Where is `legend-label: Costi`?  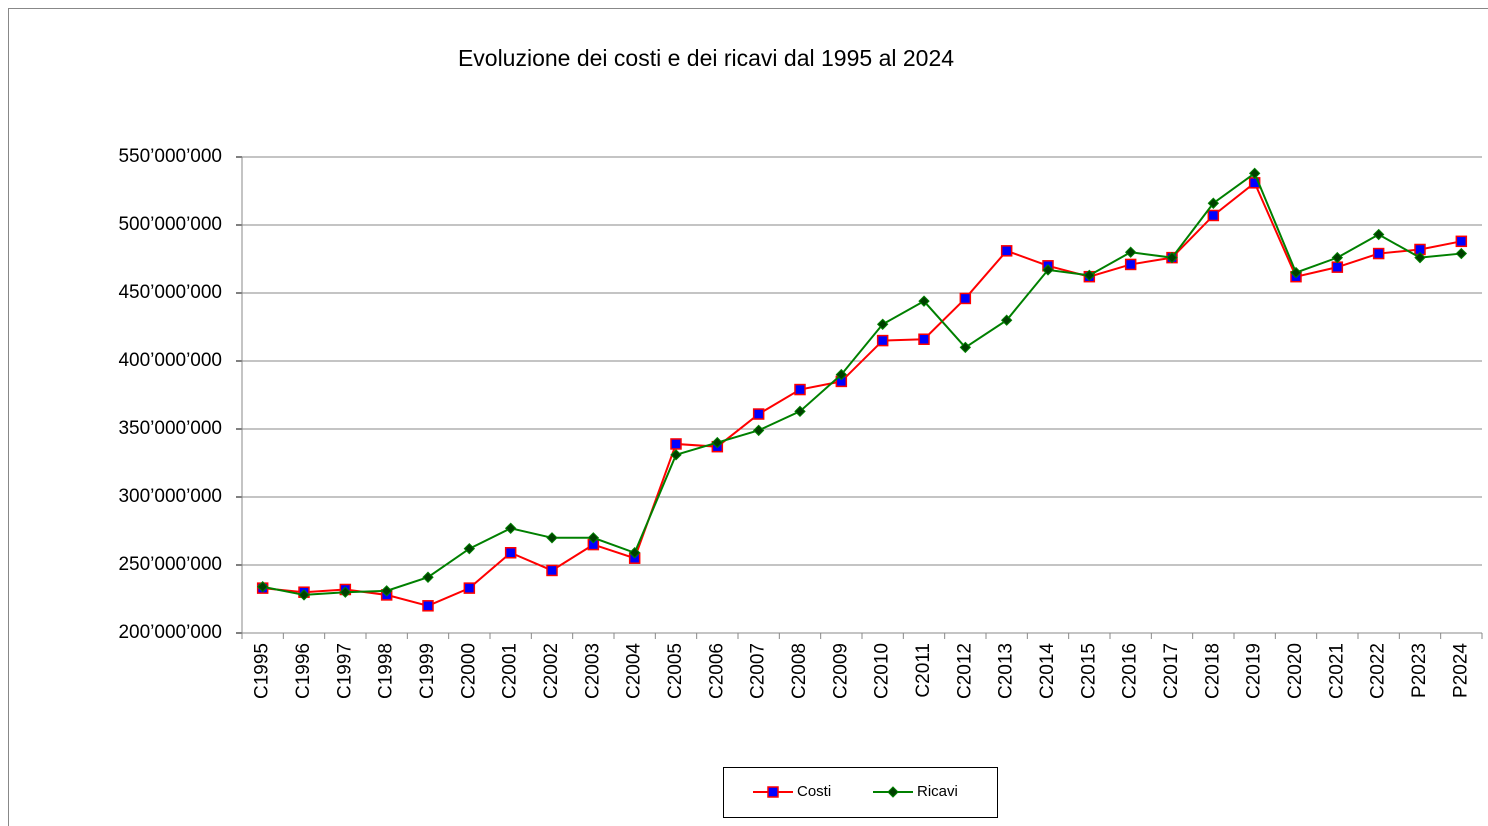
legend-label: Costi is located at coordinates (814, 791).